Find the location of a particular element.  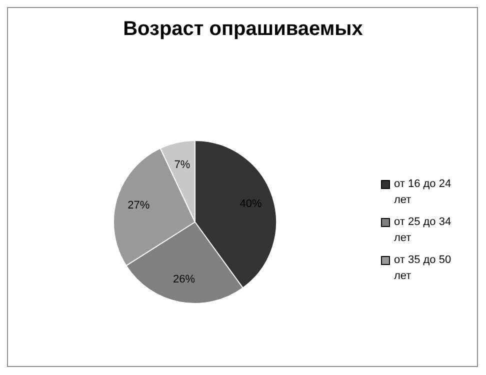

data-label: 27% is located at coordinates (139, 206).